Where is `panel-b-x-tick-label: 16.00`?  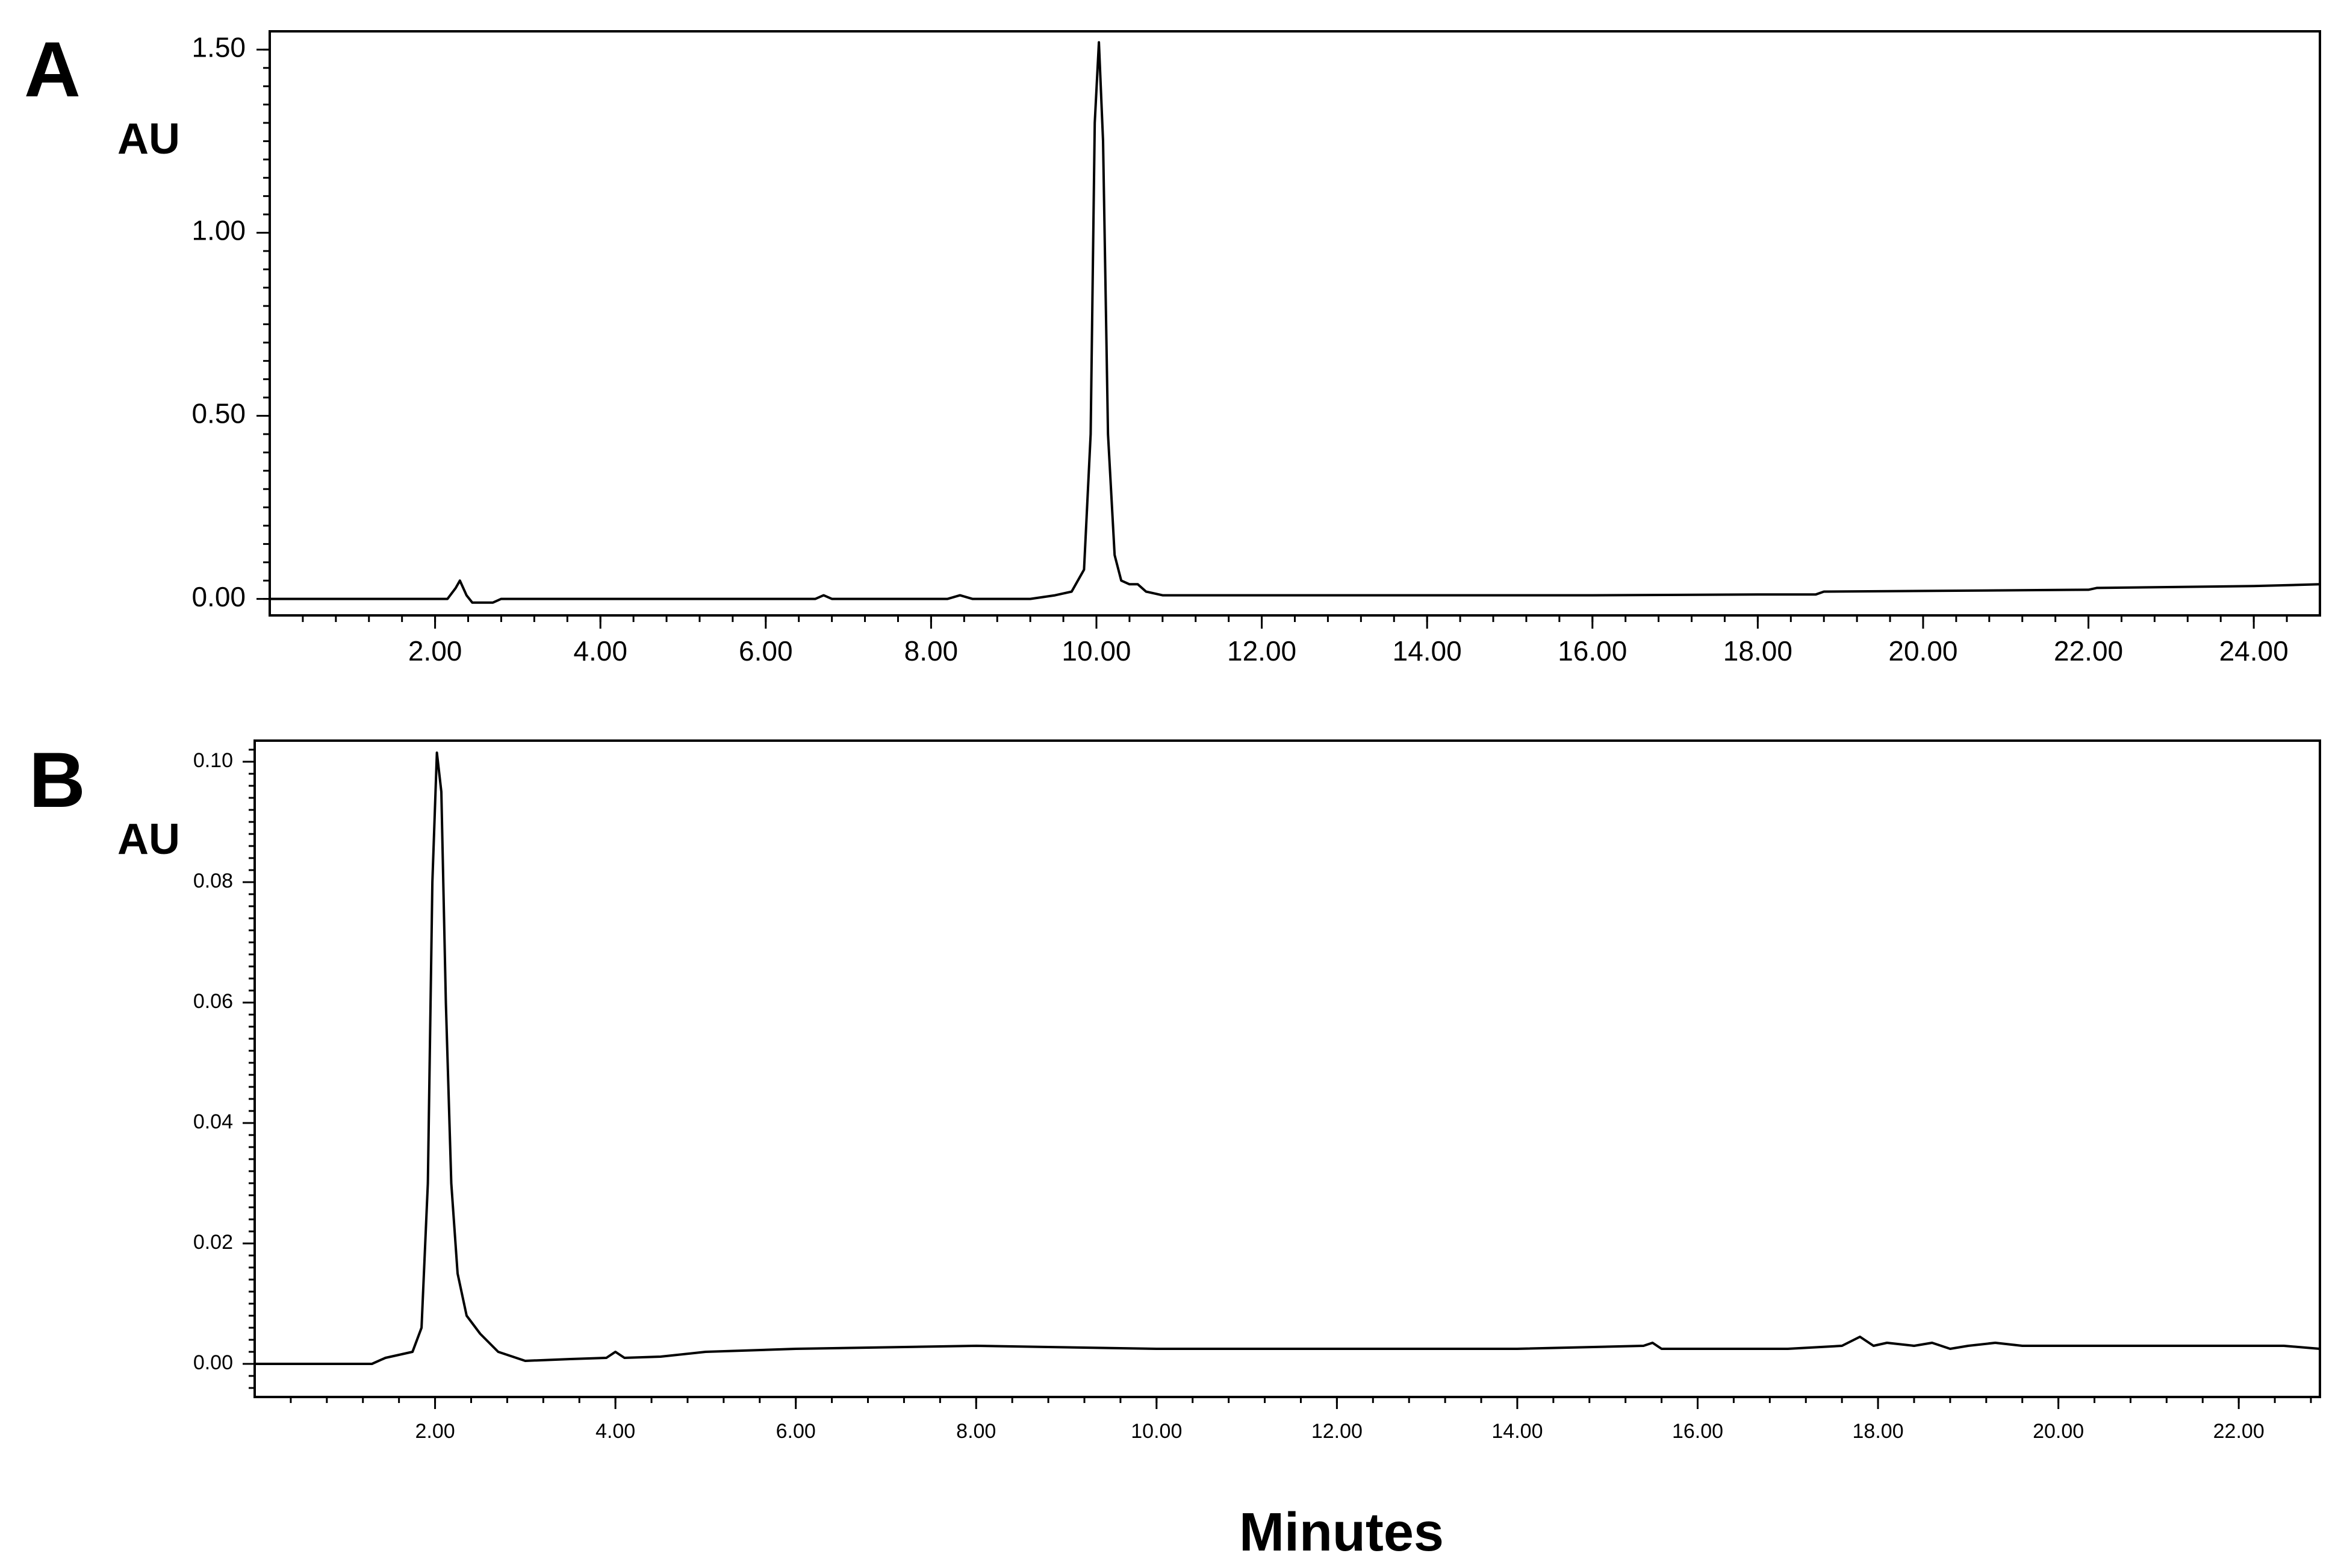
panel-b-x-tick-label: 16.00 is located at coordinates (1697, 1431).